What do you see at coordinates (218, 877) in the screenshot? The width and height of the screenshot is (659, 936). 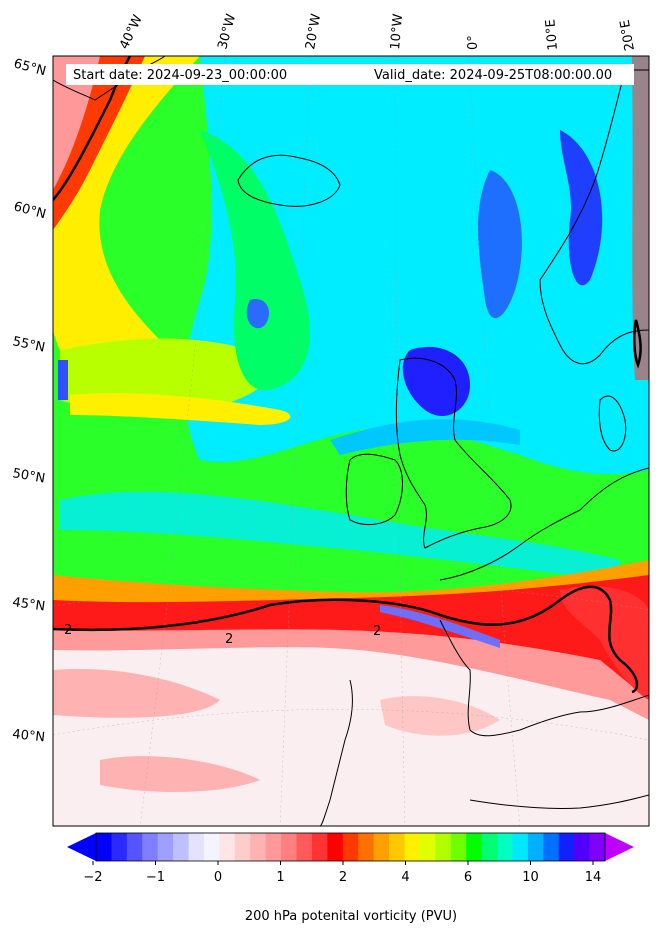 I see `colorbar-tick-label: 0` at bounding box center [218, 877].